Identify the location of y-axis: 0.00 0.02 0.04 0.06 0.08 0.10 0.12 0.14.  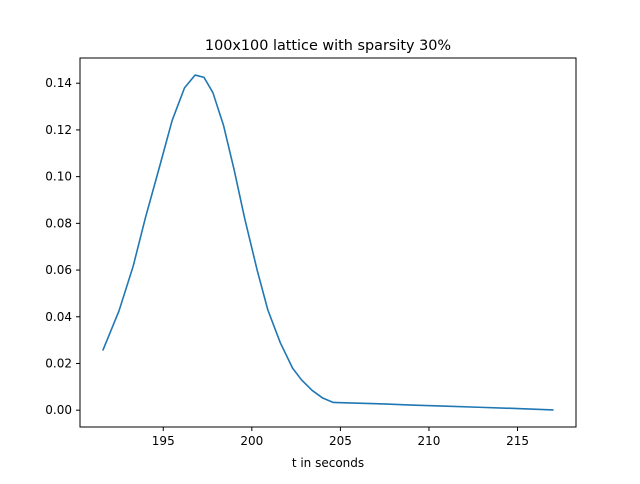
(62, 246).